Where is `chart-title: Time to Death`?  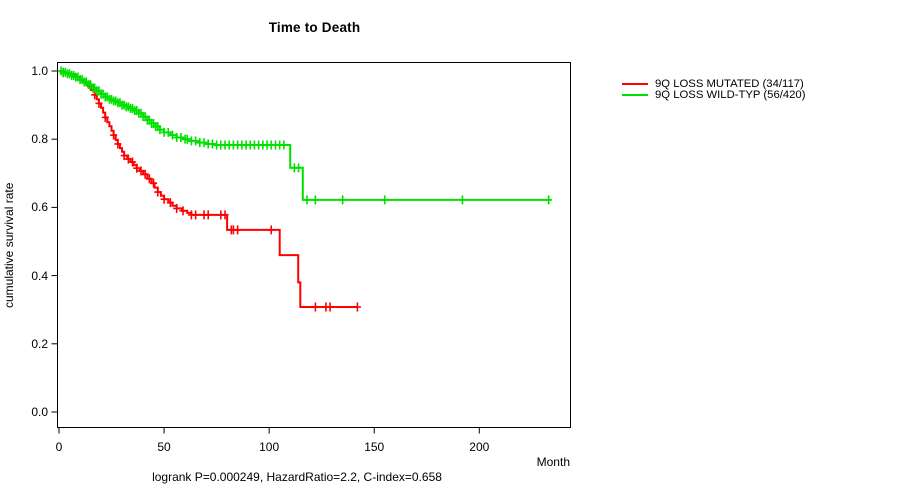 chart-title: Time to Death is located at coordinates (314, 27).